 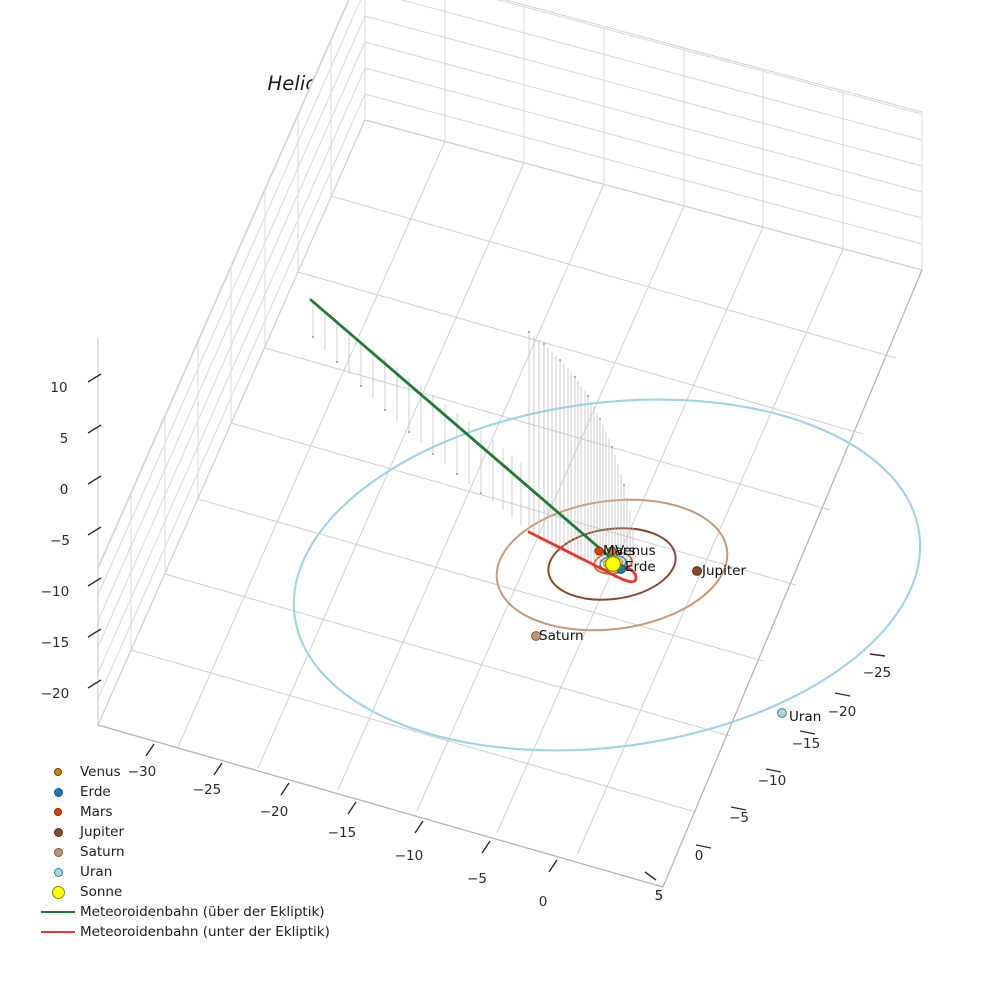 I want to click on x-tick-label-3: −15, so click(x=342, y=833).